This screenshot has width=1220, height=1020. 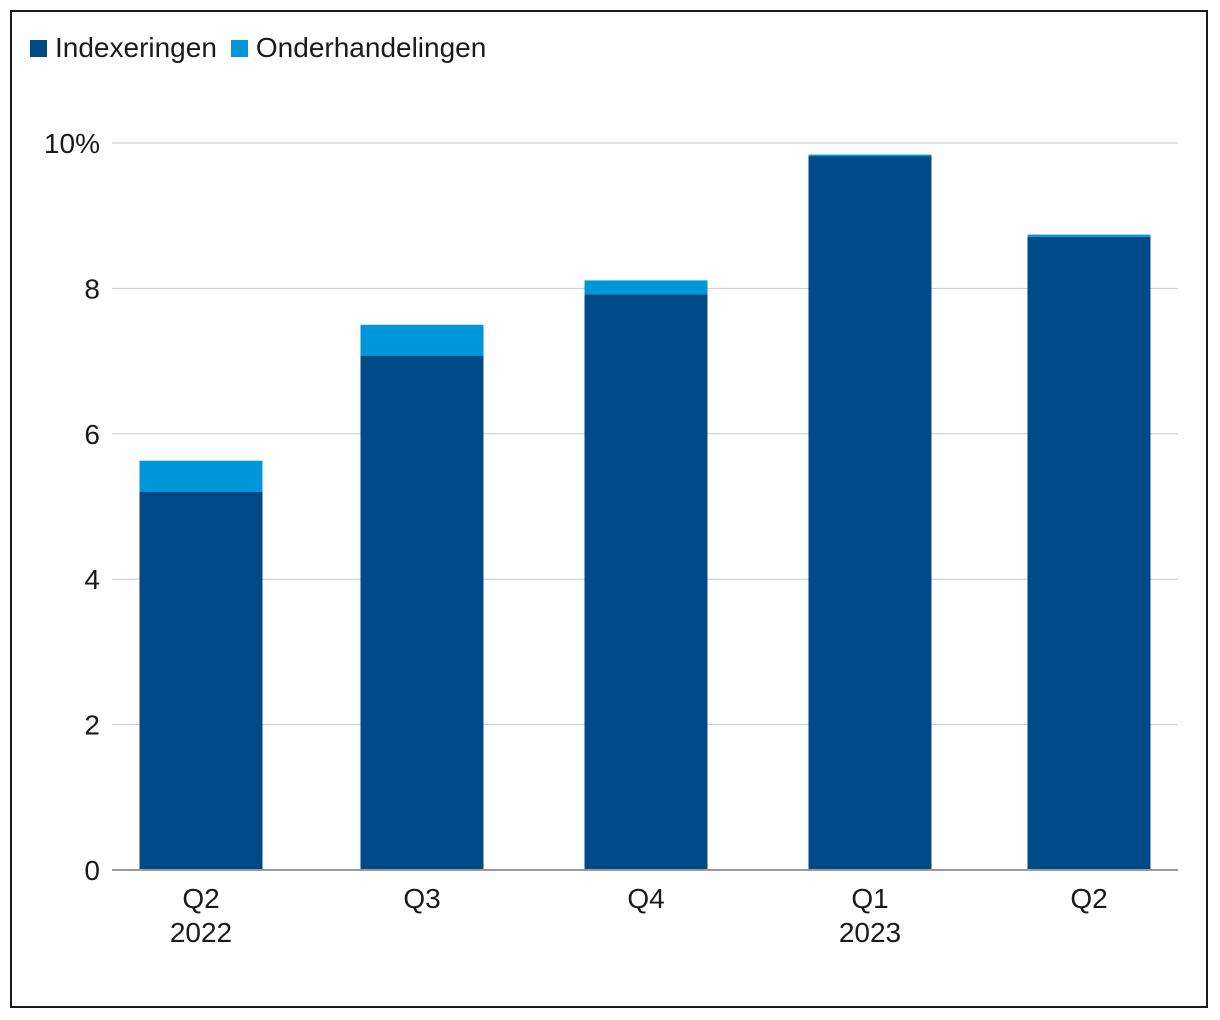 I want to click on x-tick-label-0: Q2, so click(x=200, y=898).